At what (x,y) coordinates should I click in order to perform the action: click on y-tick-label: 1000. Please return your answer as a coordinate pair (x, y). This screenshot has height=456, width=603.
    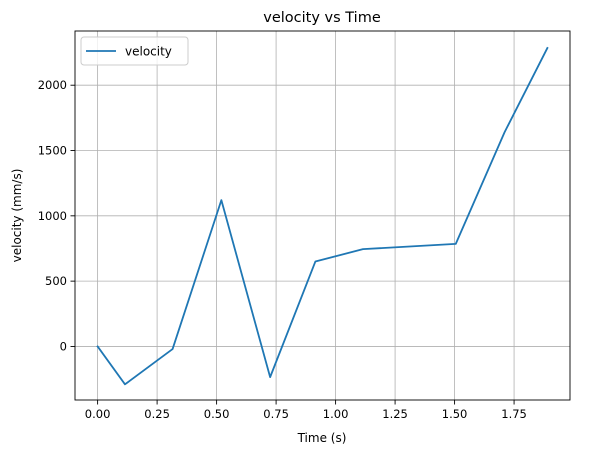
    Looking at the image, I should click on (52, 216).